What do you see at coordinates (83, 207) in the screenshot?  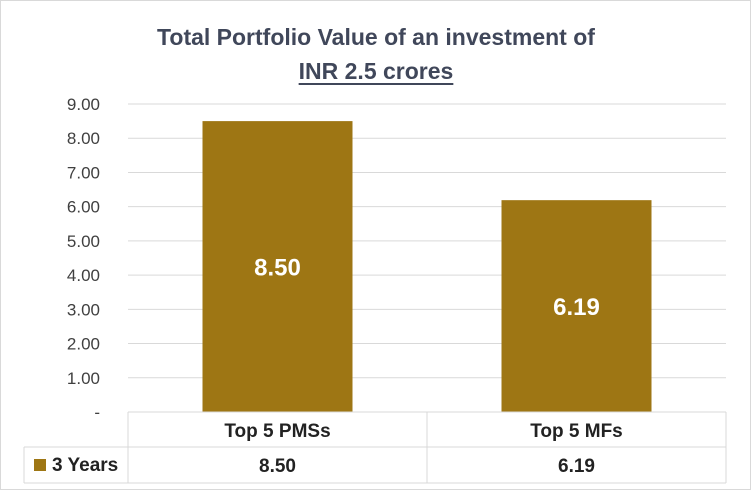 I see `y-tick-label: 6.00` at bounding box center [83, 207].